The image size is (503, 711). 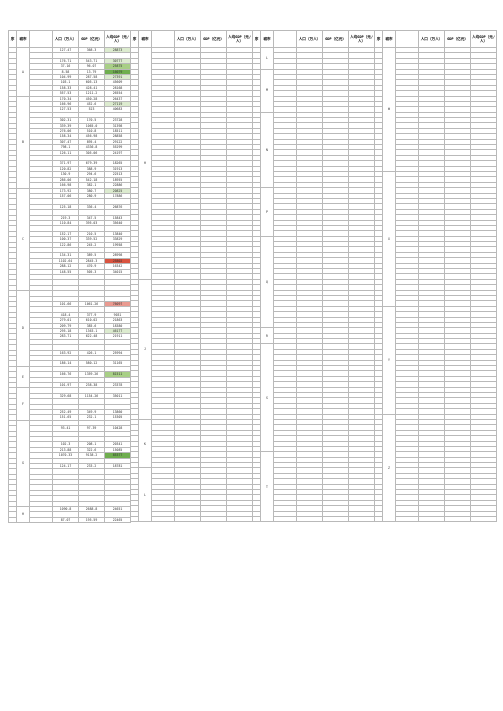 I want to click on header-city, so click(x=285, y=39).